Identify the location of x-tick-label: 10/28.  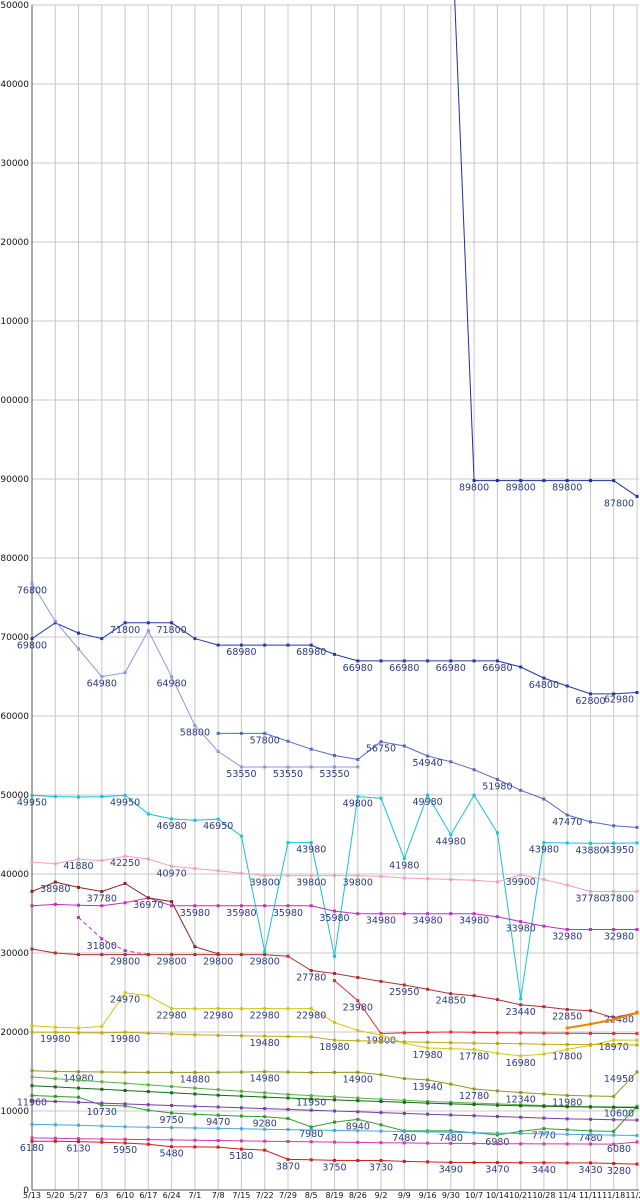
(543, 1195).